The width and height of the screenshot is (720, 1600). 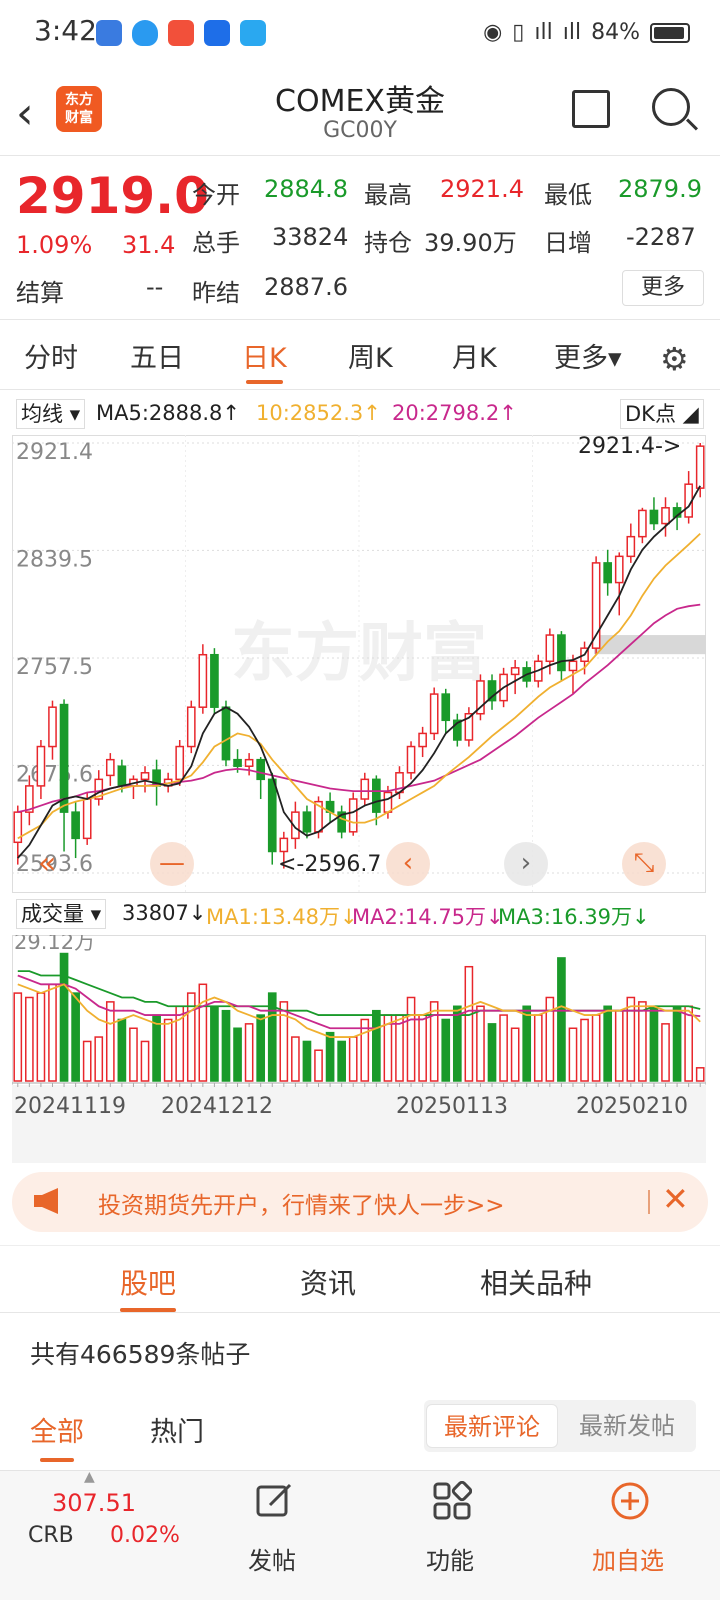 I want to click on sort-latest-post: 最新发帖, so click(x=627, y=1426).